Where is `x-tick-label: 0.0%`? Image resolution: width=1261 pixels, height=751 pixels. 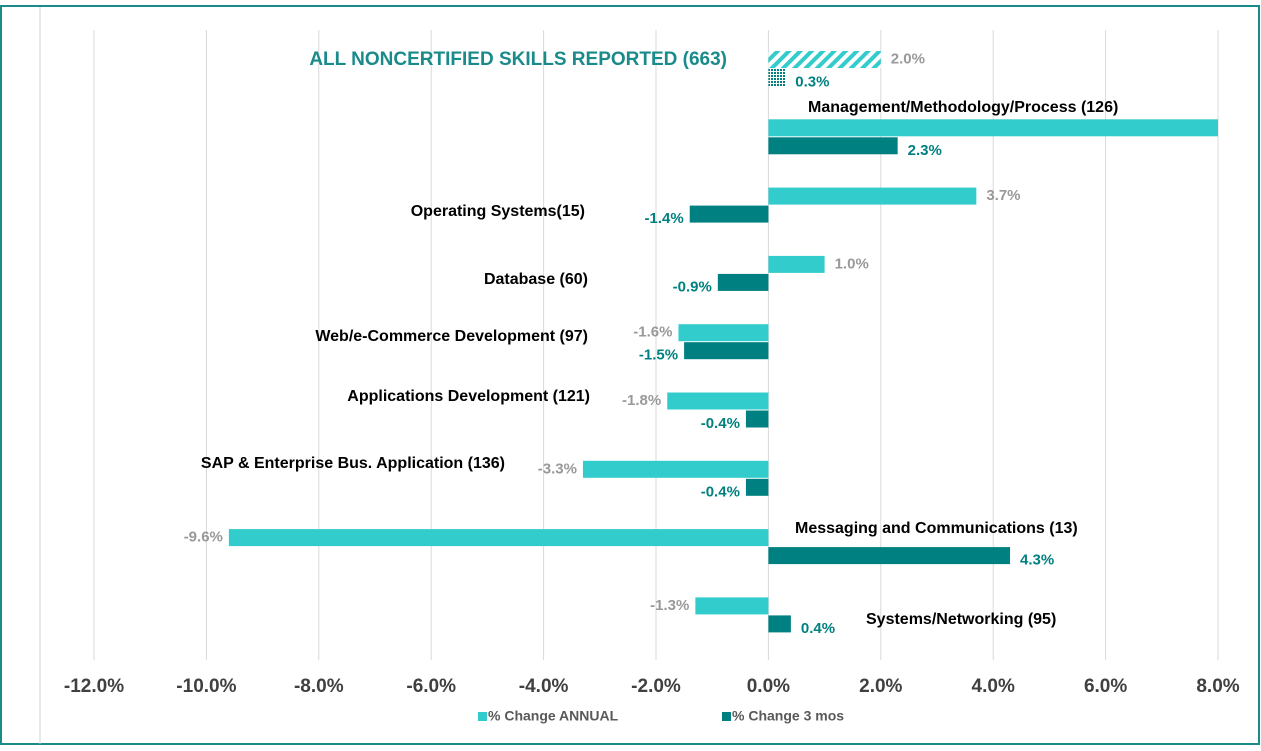 x-tick-label: 0.0% is located at coordinates (768, 686).